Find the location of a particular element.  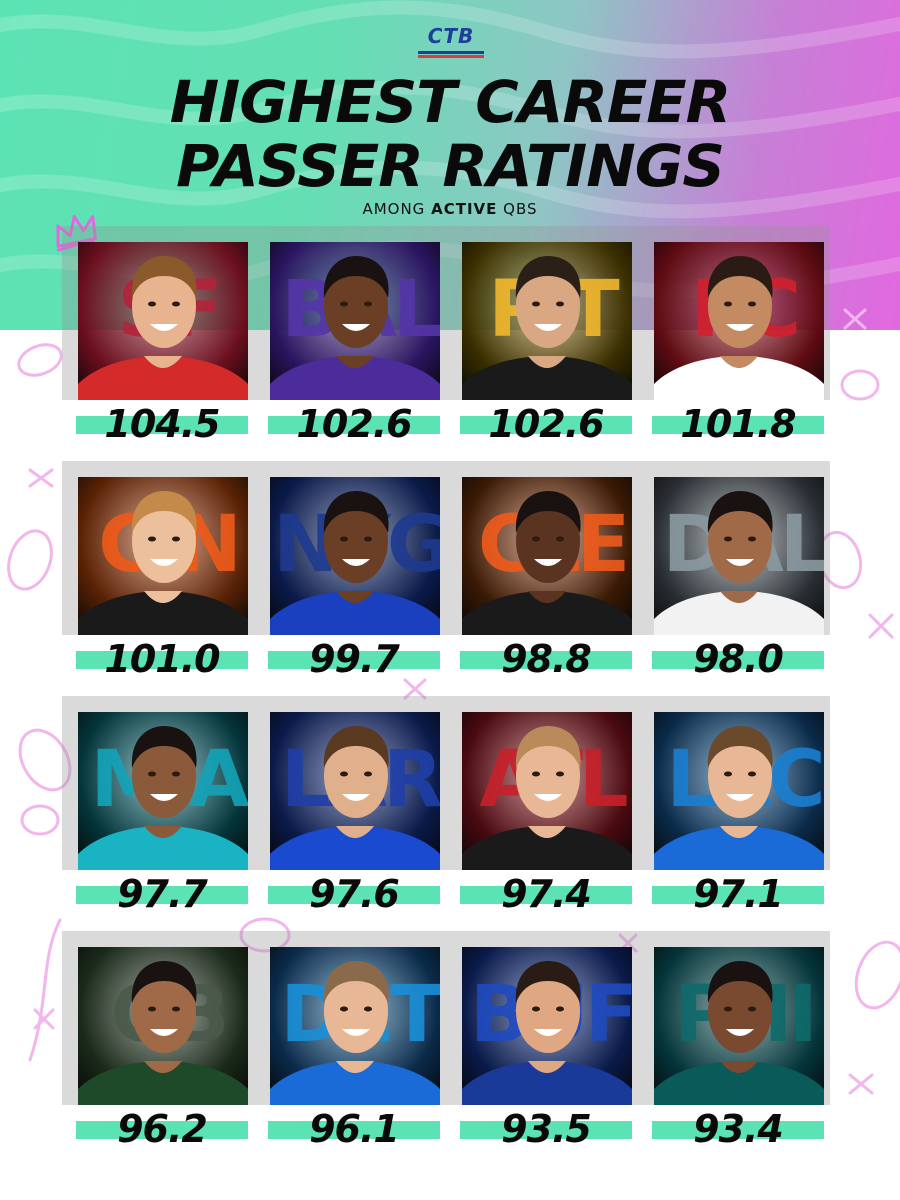

player-photo: SF is located at coordinates (163, 321).